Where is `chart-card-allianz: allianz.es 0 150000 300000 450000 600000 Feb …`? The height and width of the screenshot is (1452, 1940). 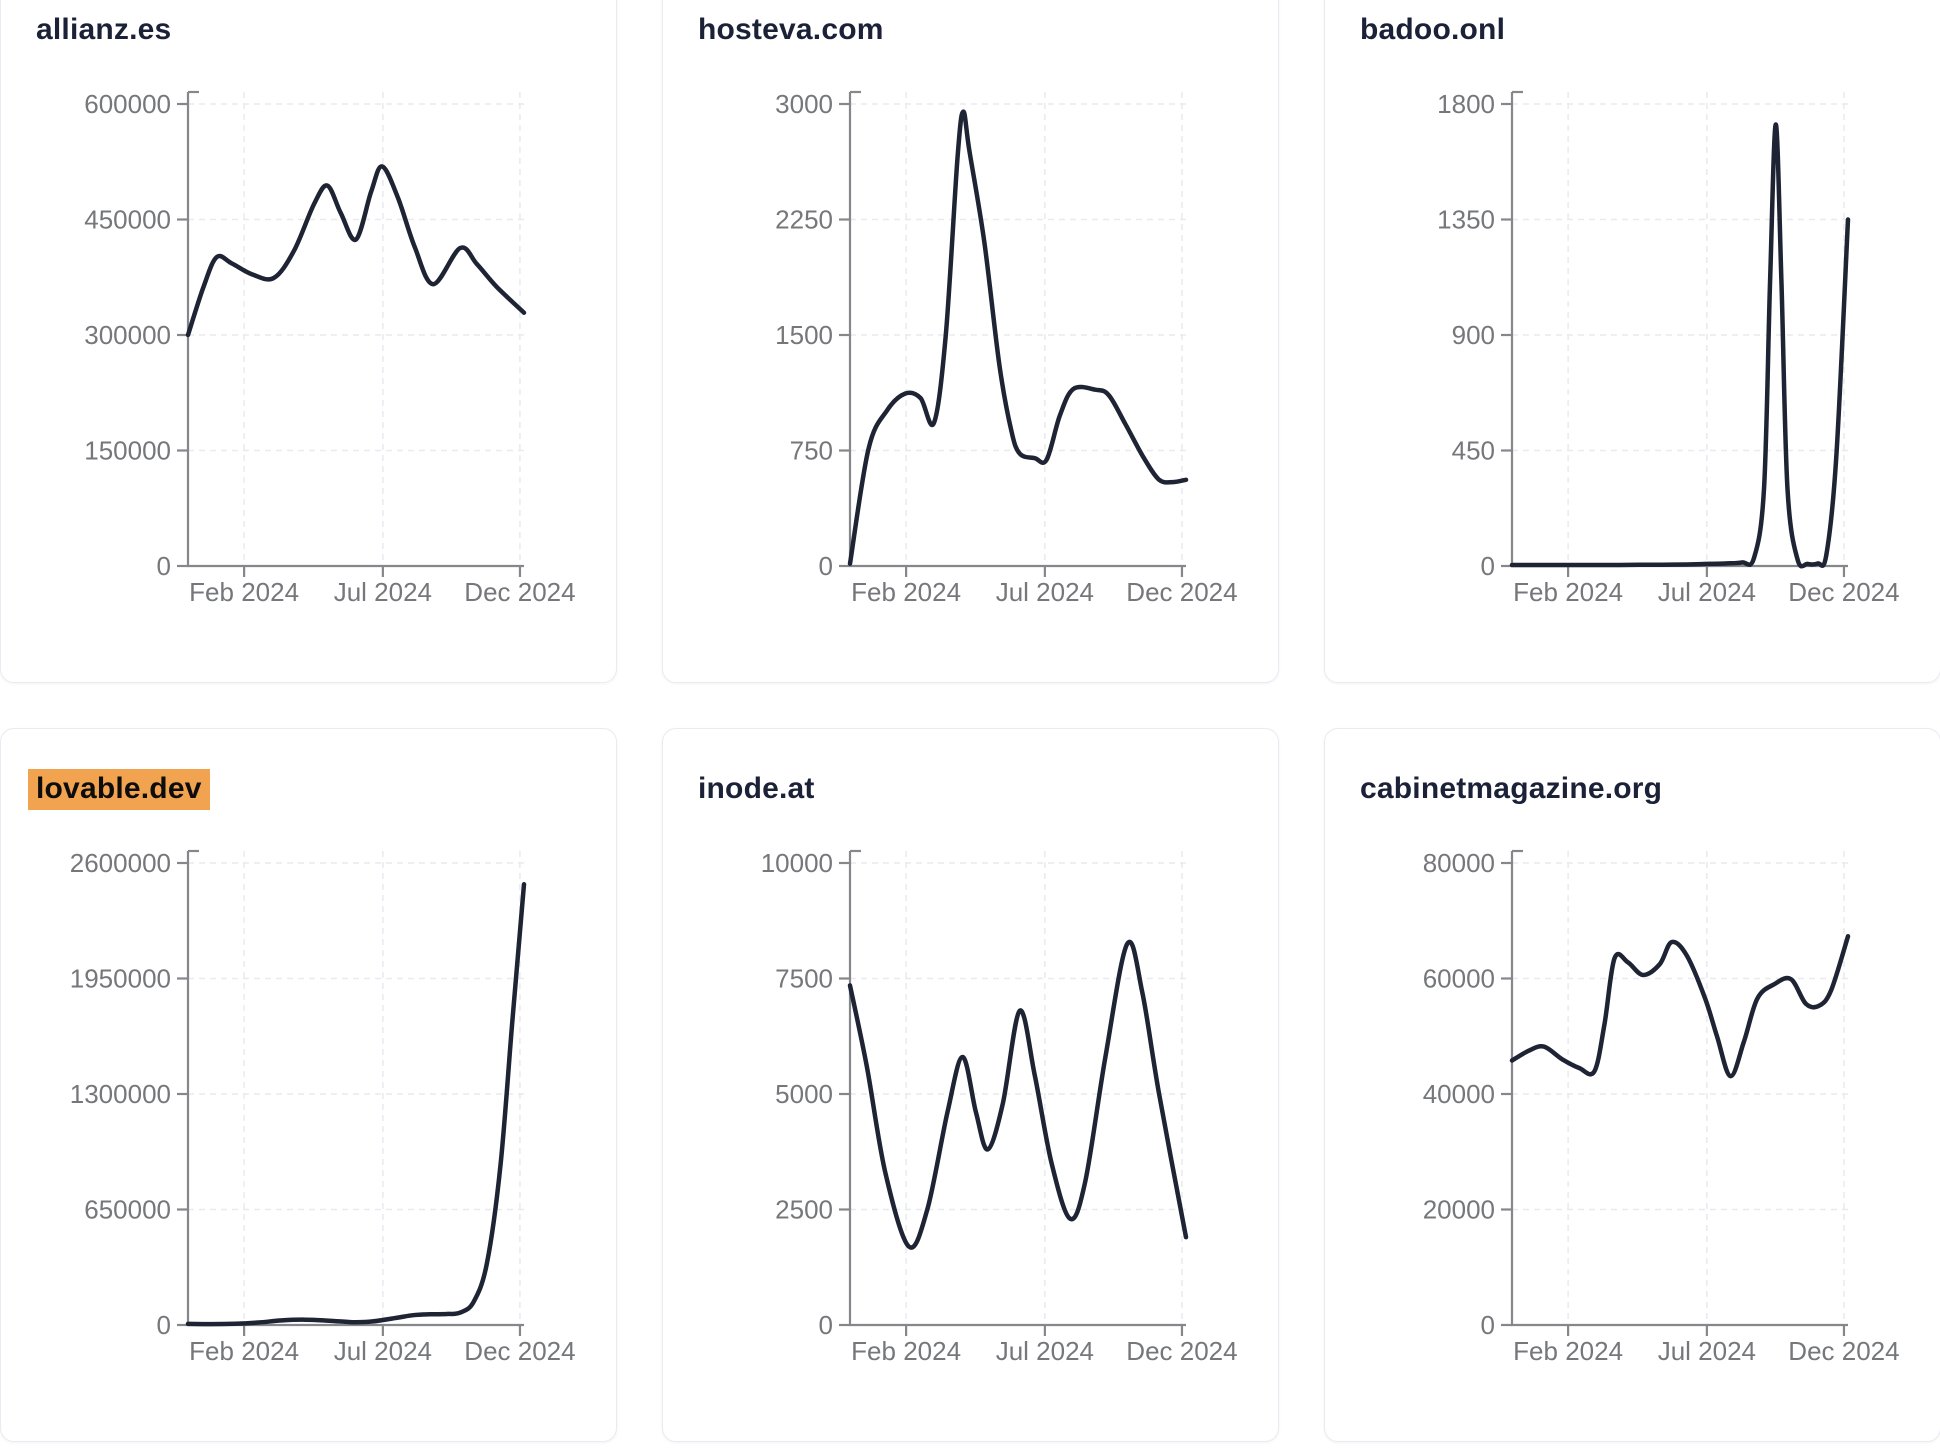
chart-card-allianz: allianz.es 0 150000 300000 450000 600000 Feb … is located at coordinates (308, 341).